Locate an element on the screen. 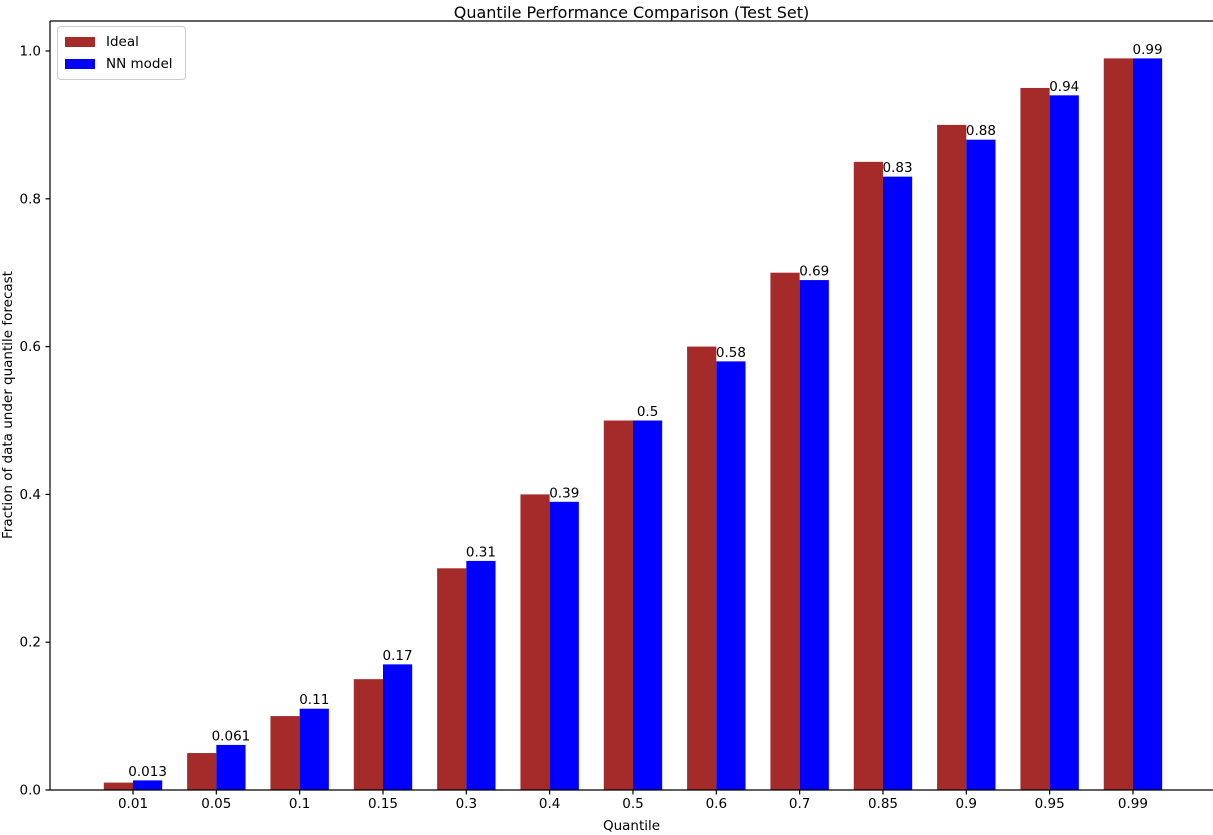 Image resolution: width=1213 pixels, height=835 pixels. bar-nn-model-0.5 is located at coordinates (647, 605).